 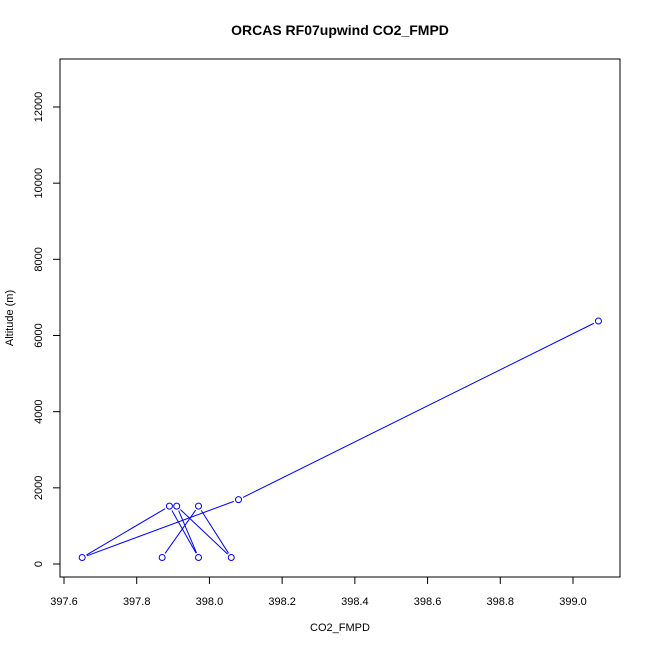 What do you see at coordinates (39, 488) in the screenshot?
I see `y-tick-label: 2000` at bounding box center [39, 488].